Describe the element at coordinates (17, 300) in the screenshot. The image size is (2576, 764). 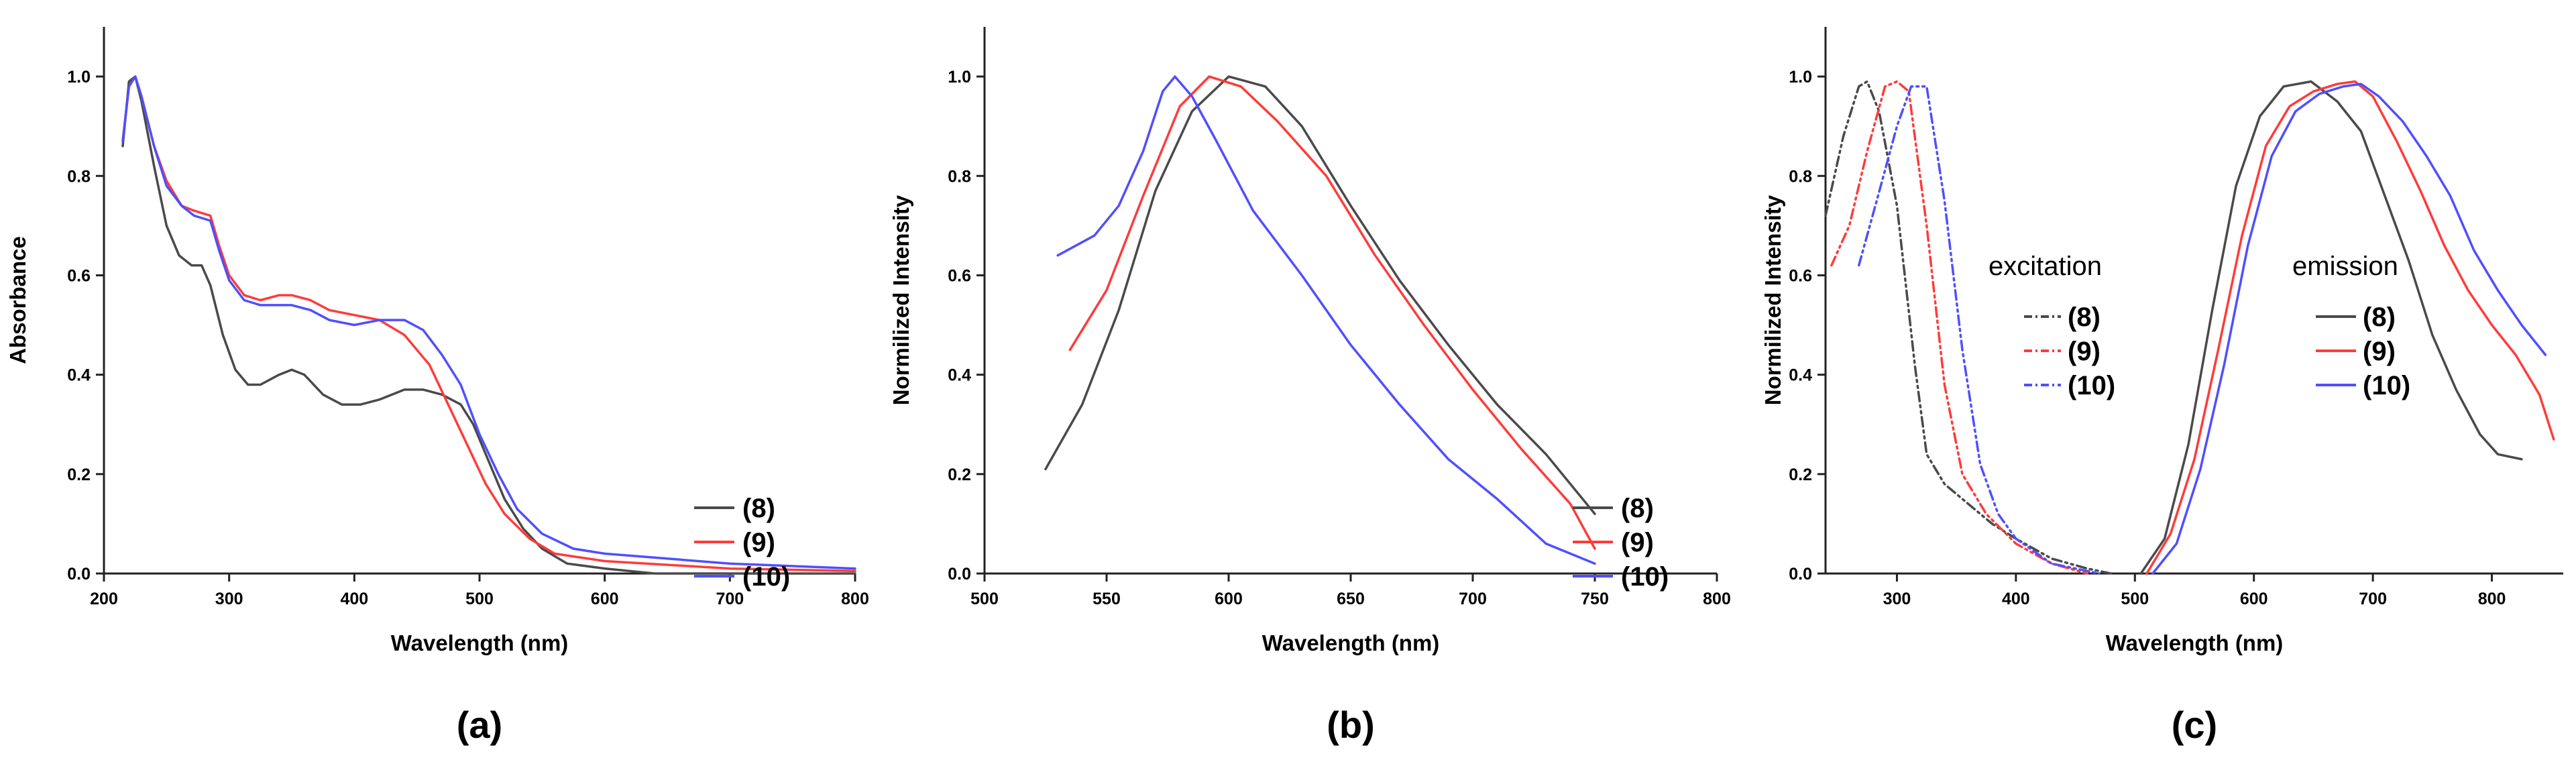
I see `y-axis-title: Absorbance` at that location.